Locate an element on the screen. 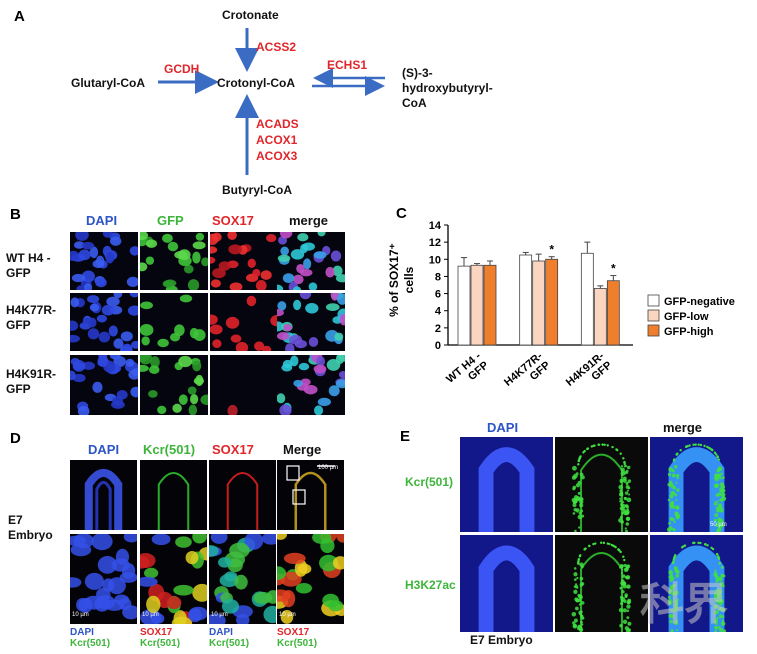 The height and width of the screenshot is (654, 757). y-tick-label: 4 is located at coordinates (438, 312).